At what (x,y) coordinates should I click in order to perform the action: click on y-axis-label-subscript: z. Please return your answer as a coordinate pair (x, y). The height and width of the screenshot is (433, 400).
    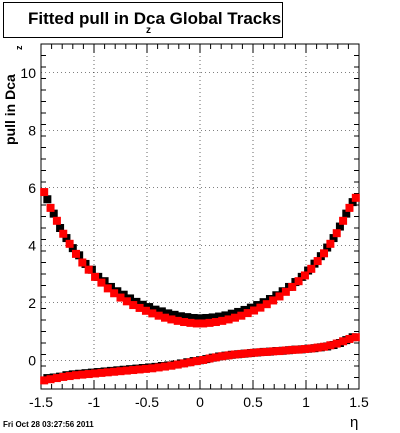
    Looking at the image, I should click on (19, 48).